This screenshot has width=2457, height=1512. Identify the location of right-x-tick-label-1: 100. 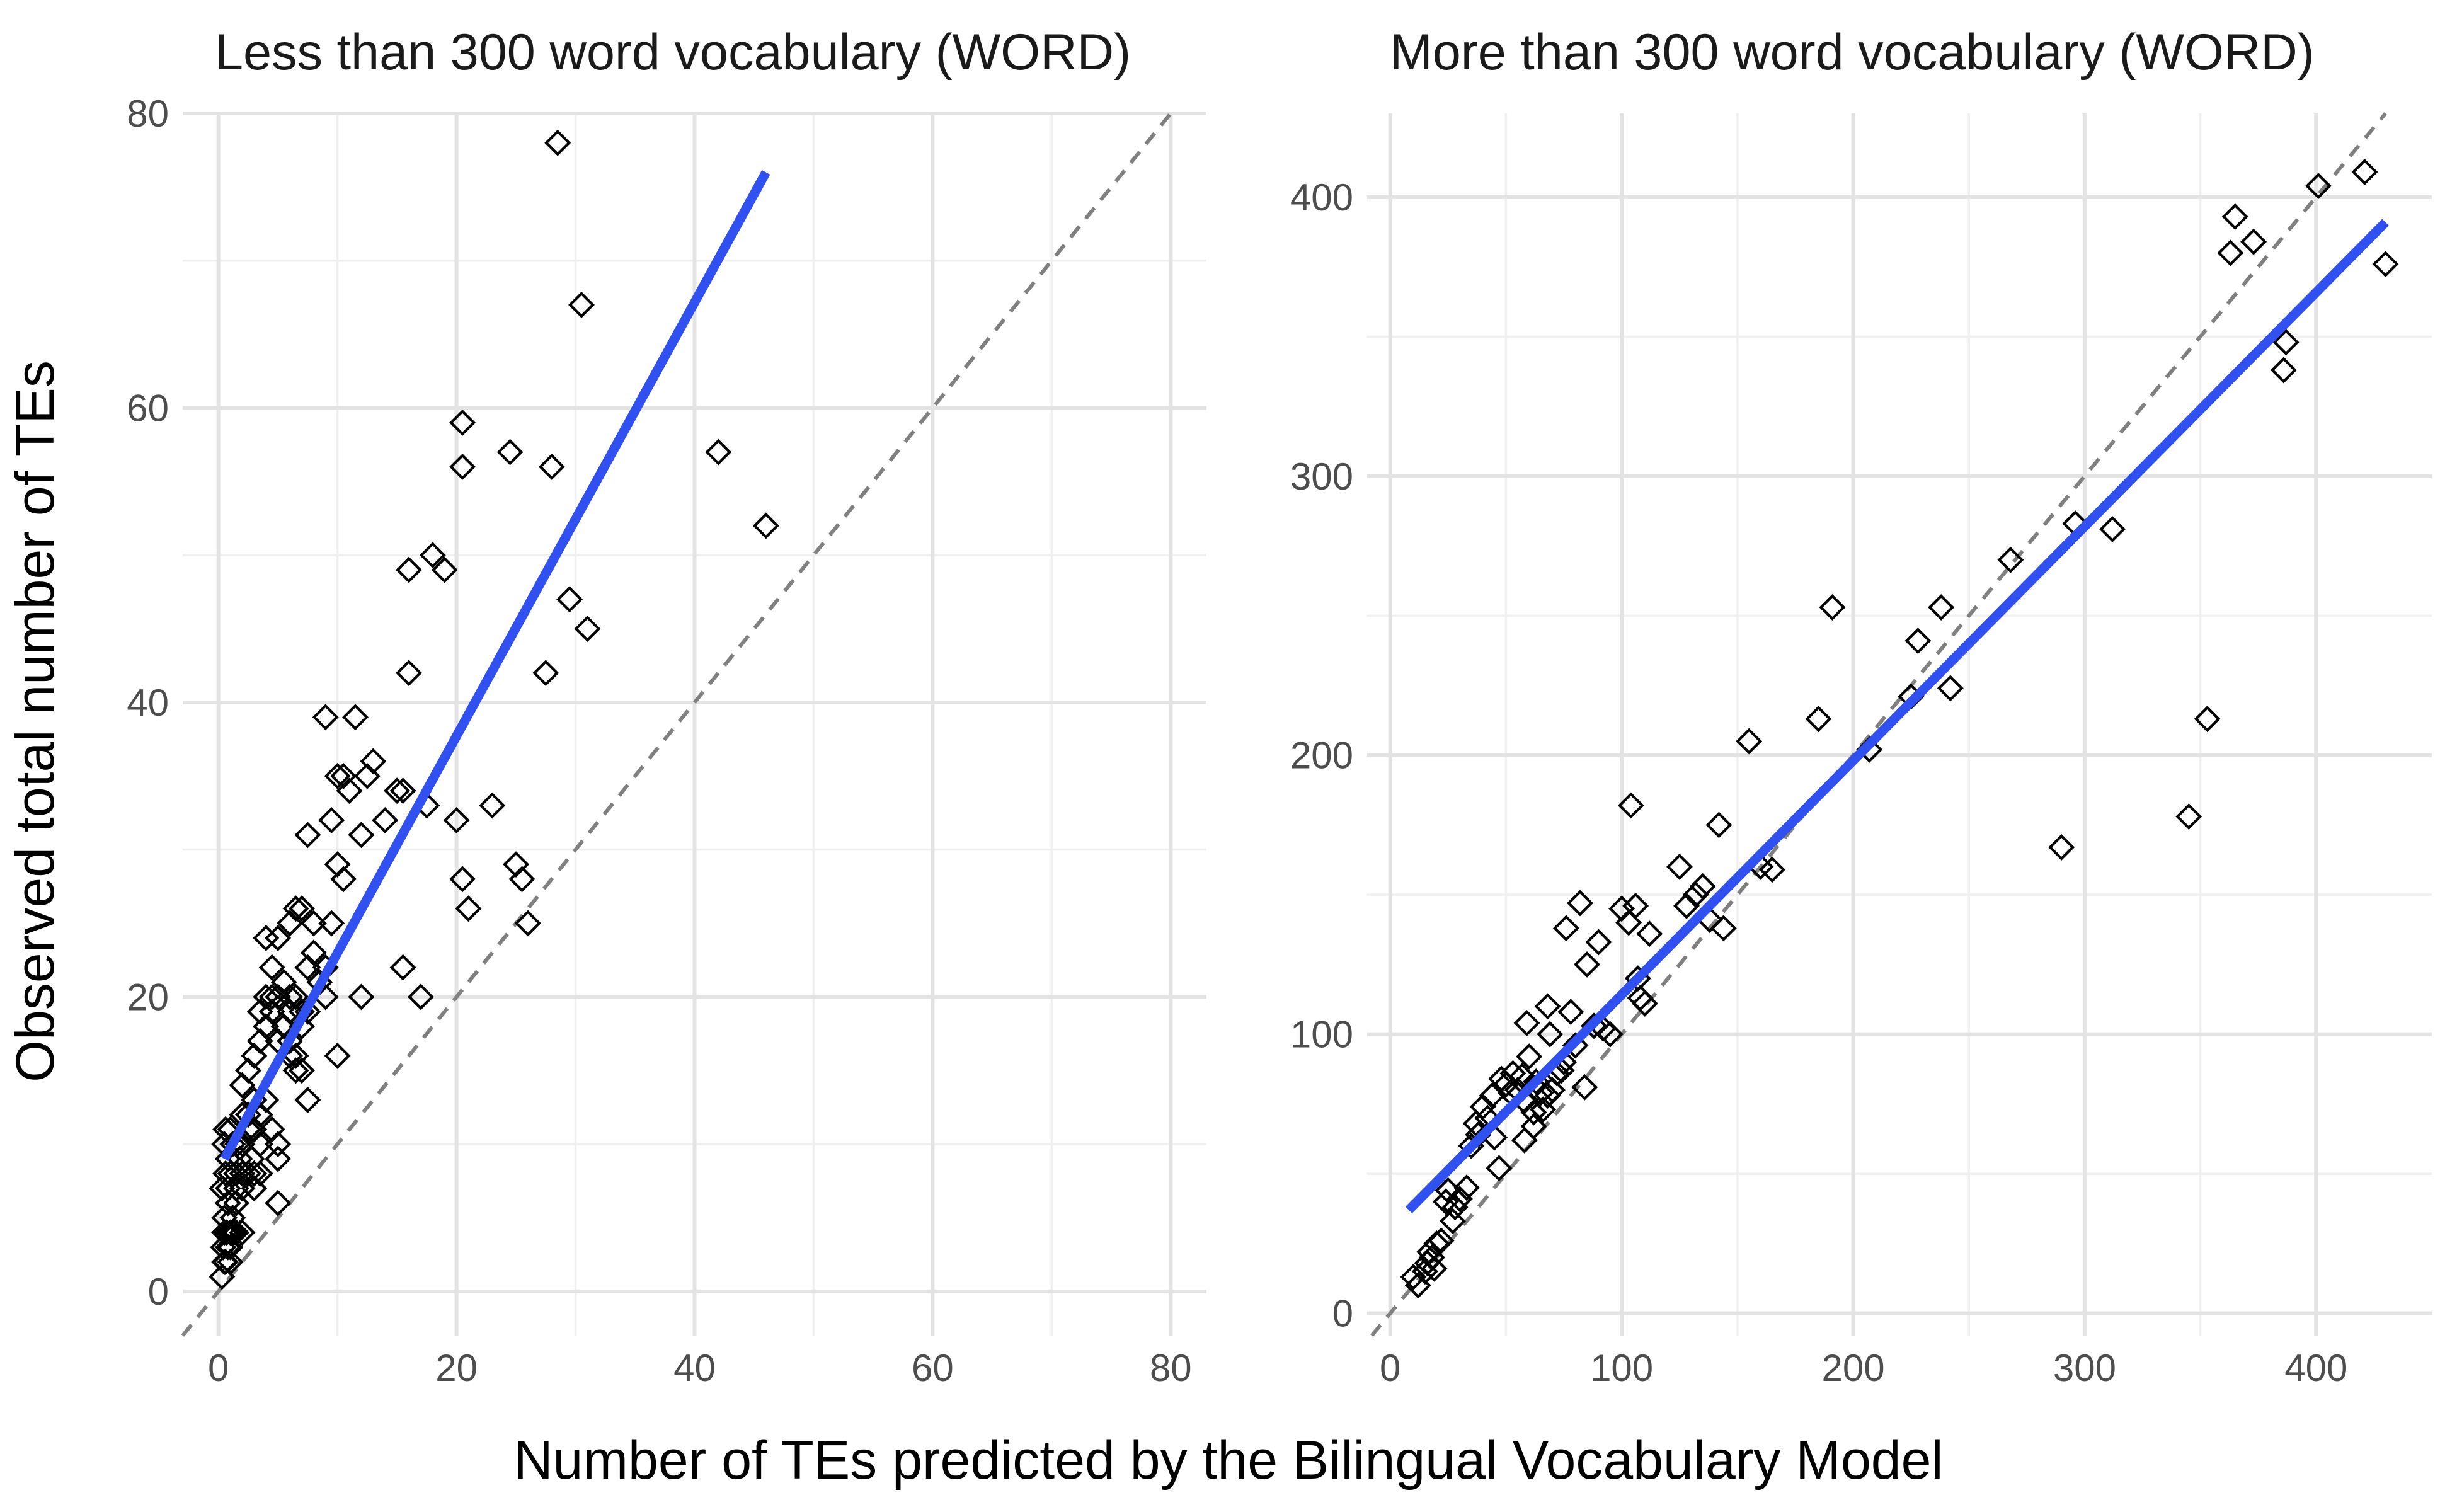
(1621, 1368).